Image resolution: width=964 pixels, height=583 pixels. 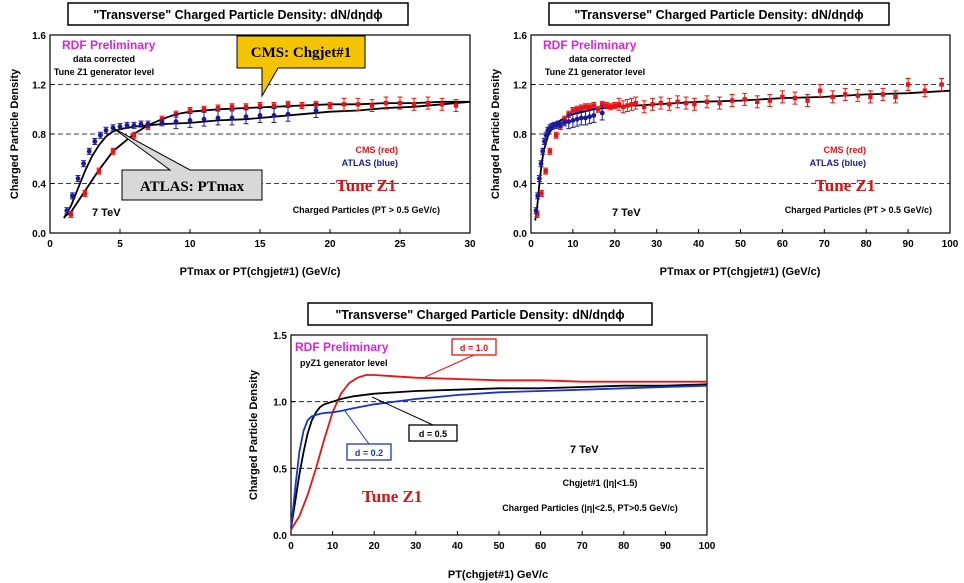 I want to click on data-corrected-label: data corrected, so click(x=600, y=59).